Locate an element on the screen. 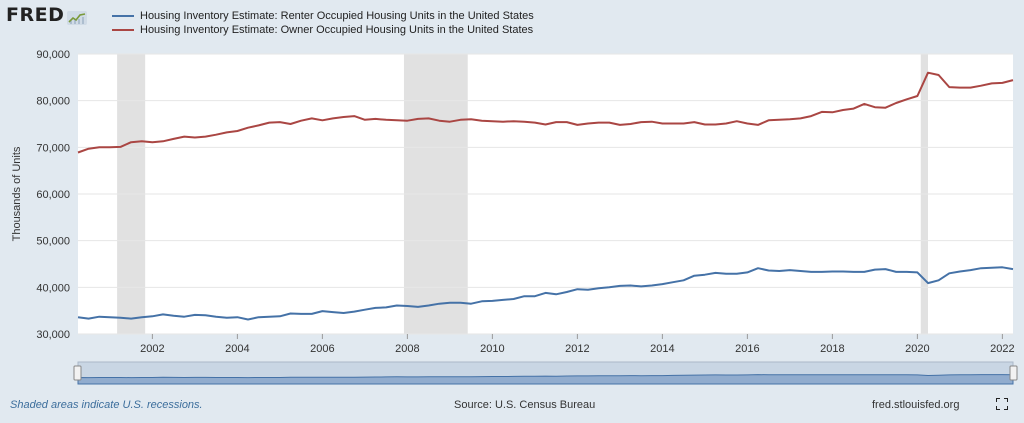 The image size is (1024, 423). x-tick-label: 2016 is located at coordinates (747, 349).